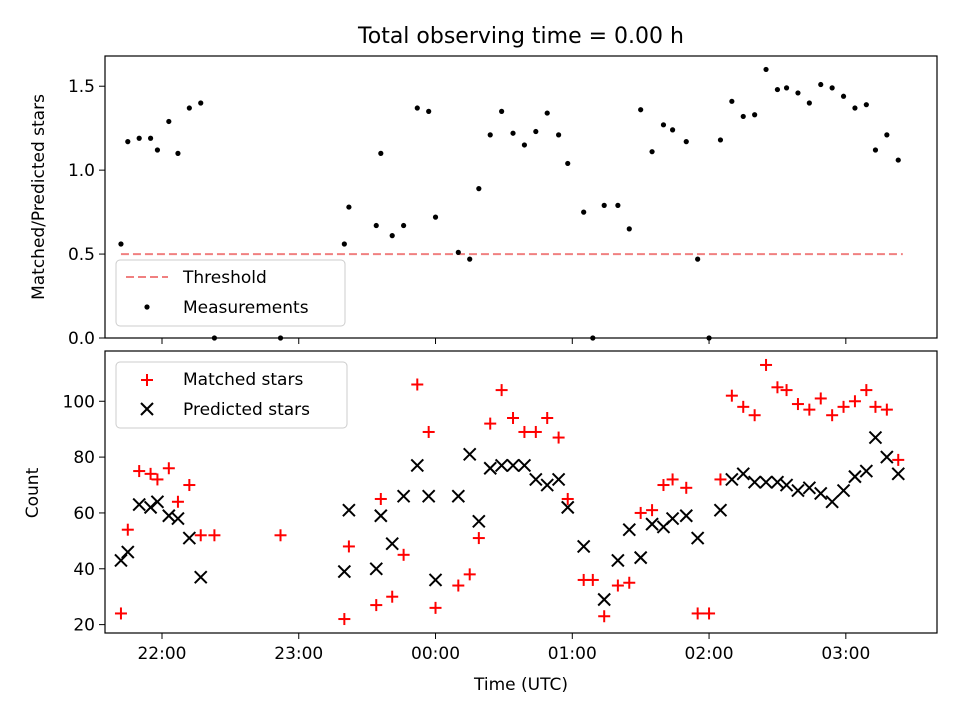  What do you see at coordinates (224, 278) in the screenshot?
I see `legend-threshold-label: Threshold` at bounding box center [224, 278].